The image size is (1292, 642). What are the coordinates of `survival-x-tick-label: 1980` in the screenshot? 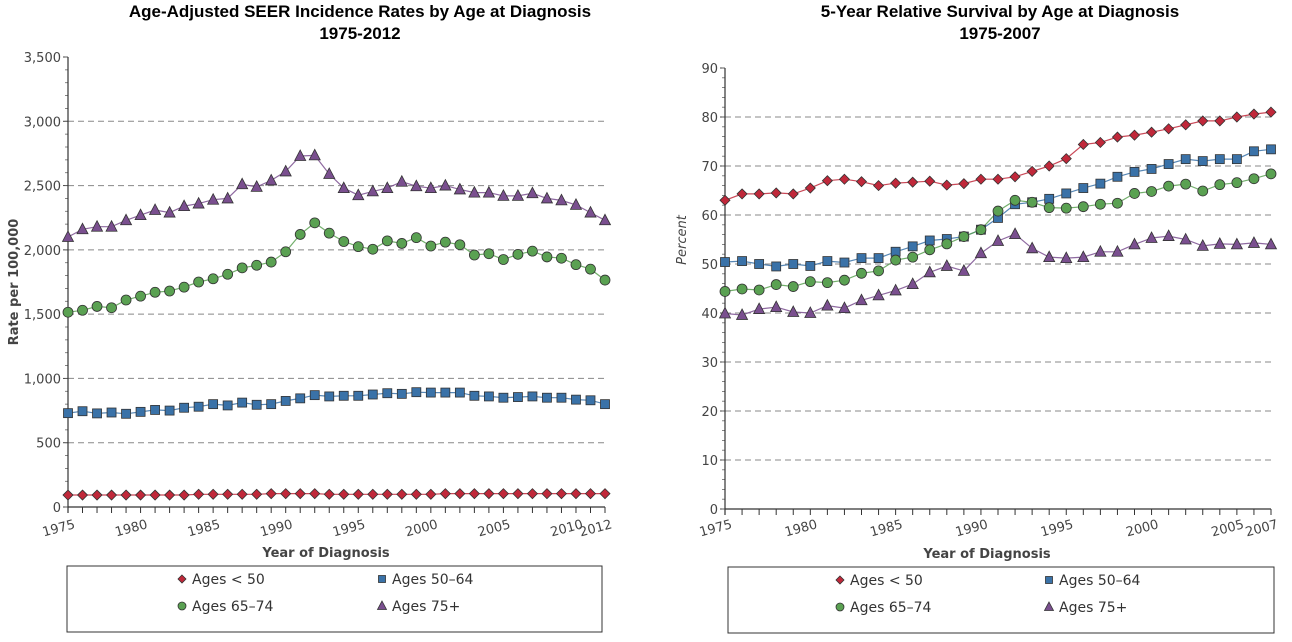 It's located at (801, 528).